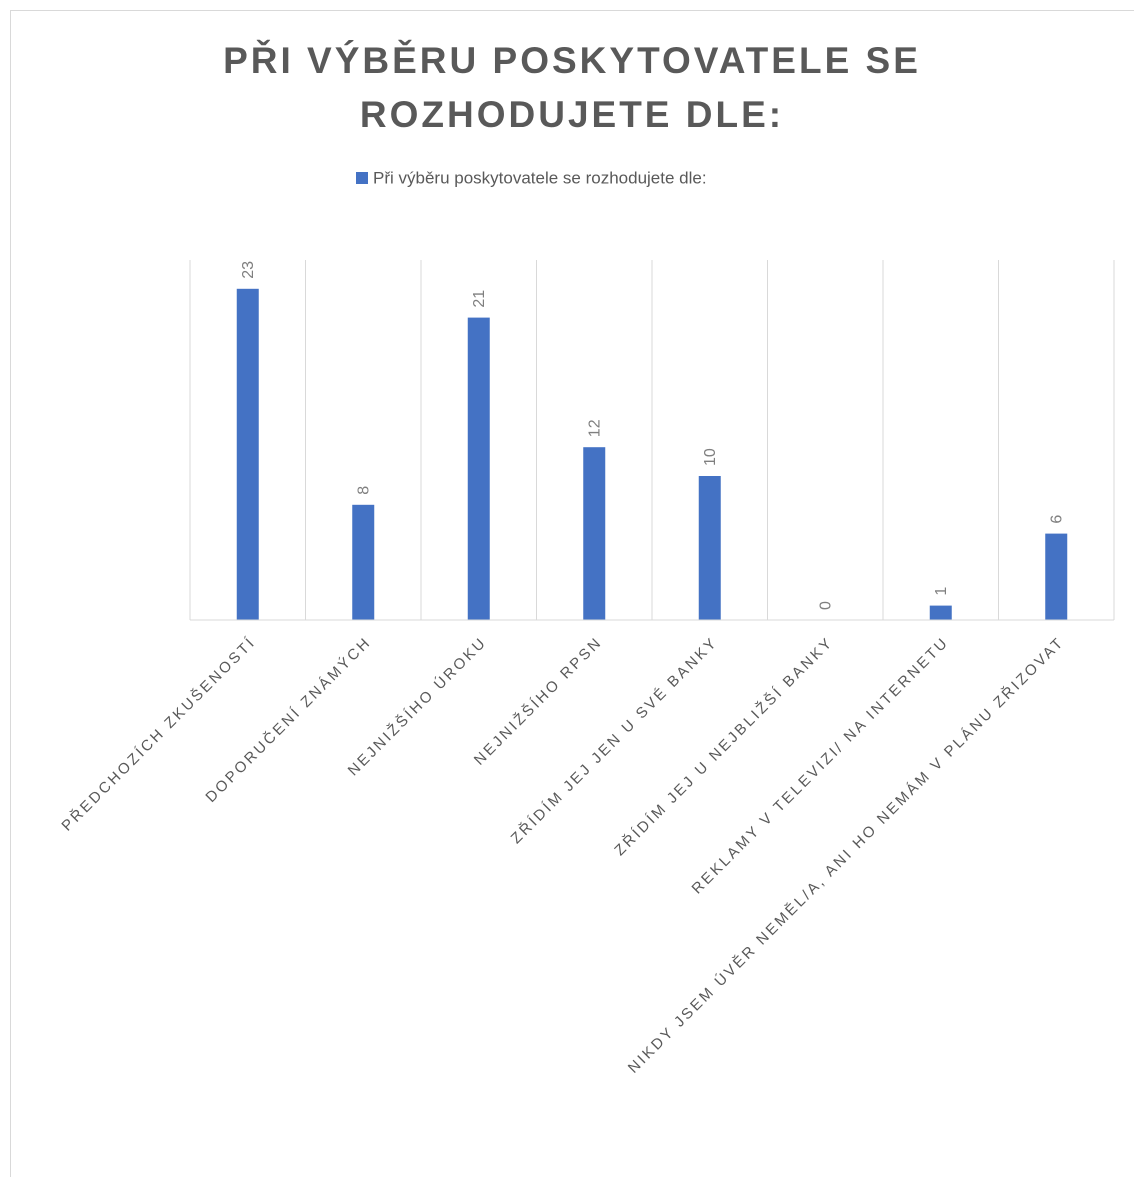  Describe the element at coordinates (418, 707) in the screenshot. I see `x-tick-label: NEJNIŽŠÍHO ÚROKU` at that location.